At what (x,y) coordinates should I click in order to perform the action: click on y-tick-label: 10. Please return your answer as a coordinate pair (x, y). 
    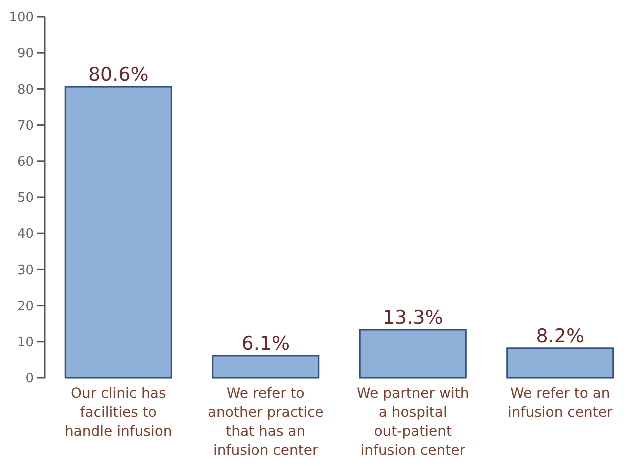
    Looking at the image, I should click on (25, 342).